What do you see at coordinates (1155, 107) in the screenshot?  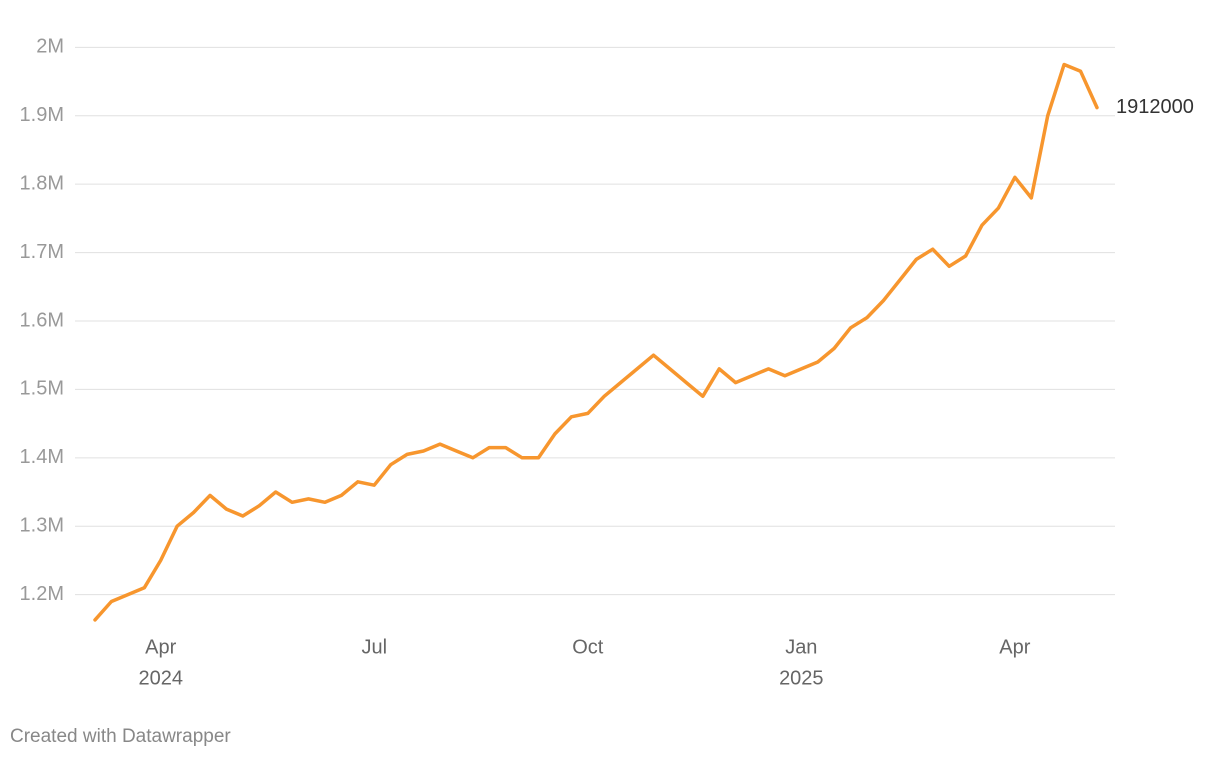 I see `value-label: 1912000` at bounding box center [1155, 107].